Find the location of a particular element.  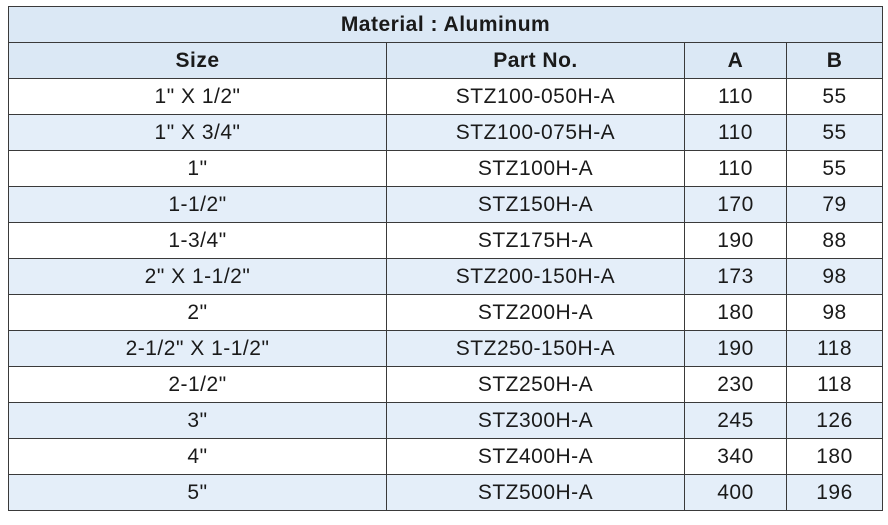

table-cell: 2" X 1-1/2" is located at coordinates (197, 276).